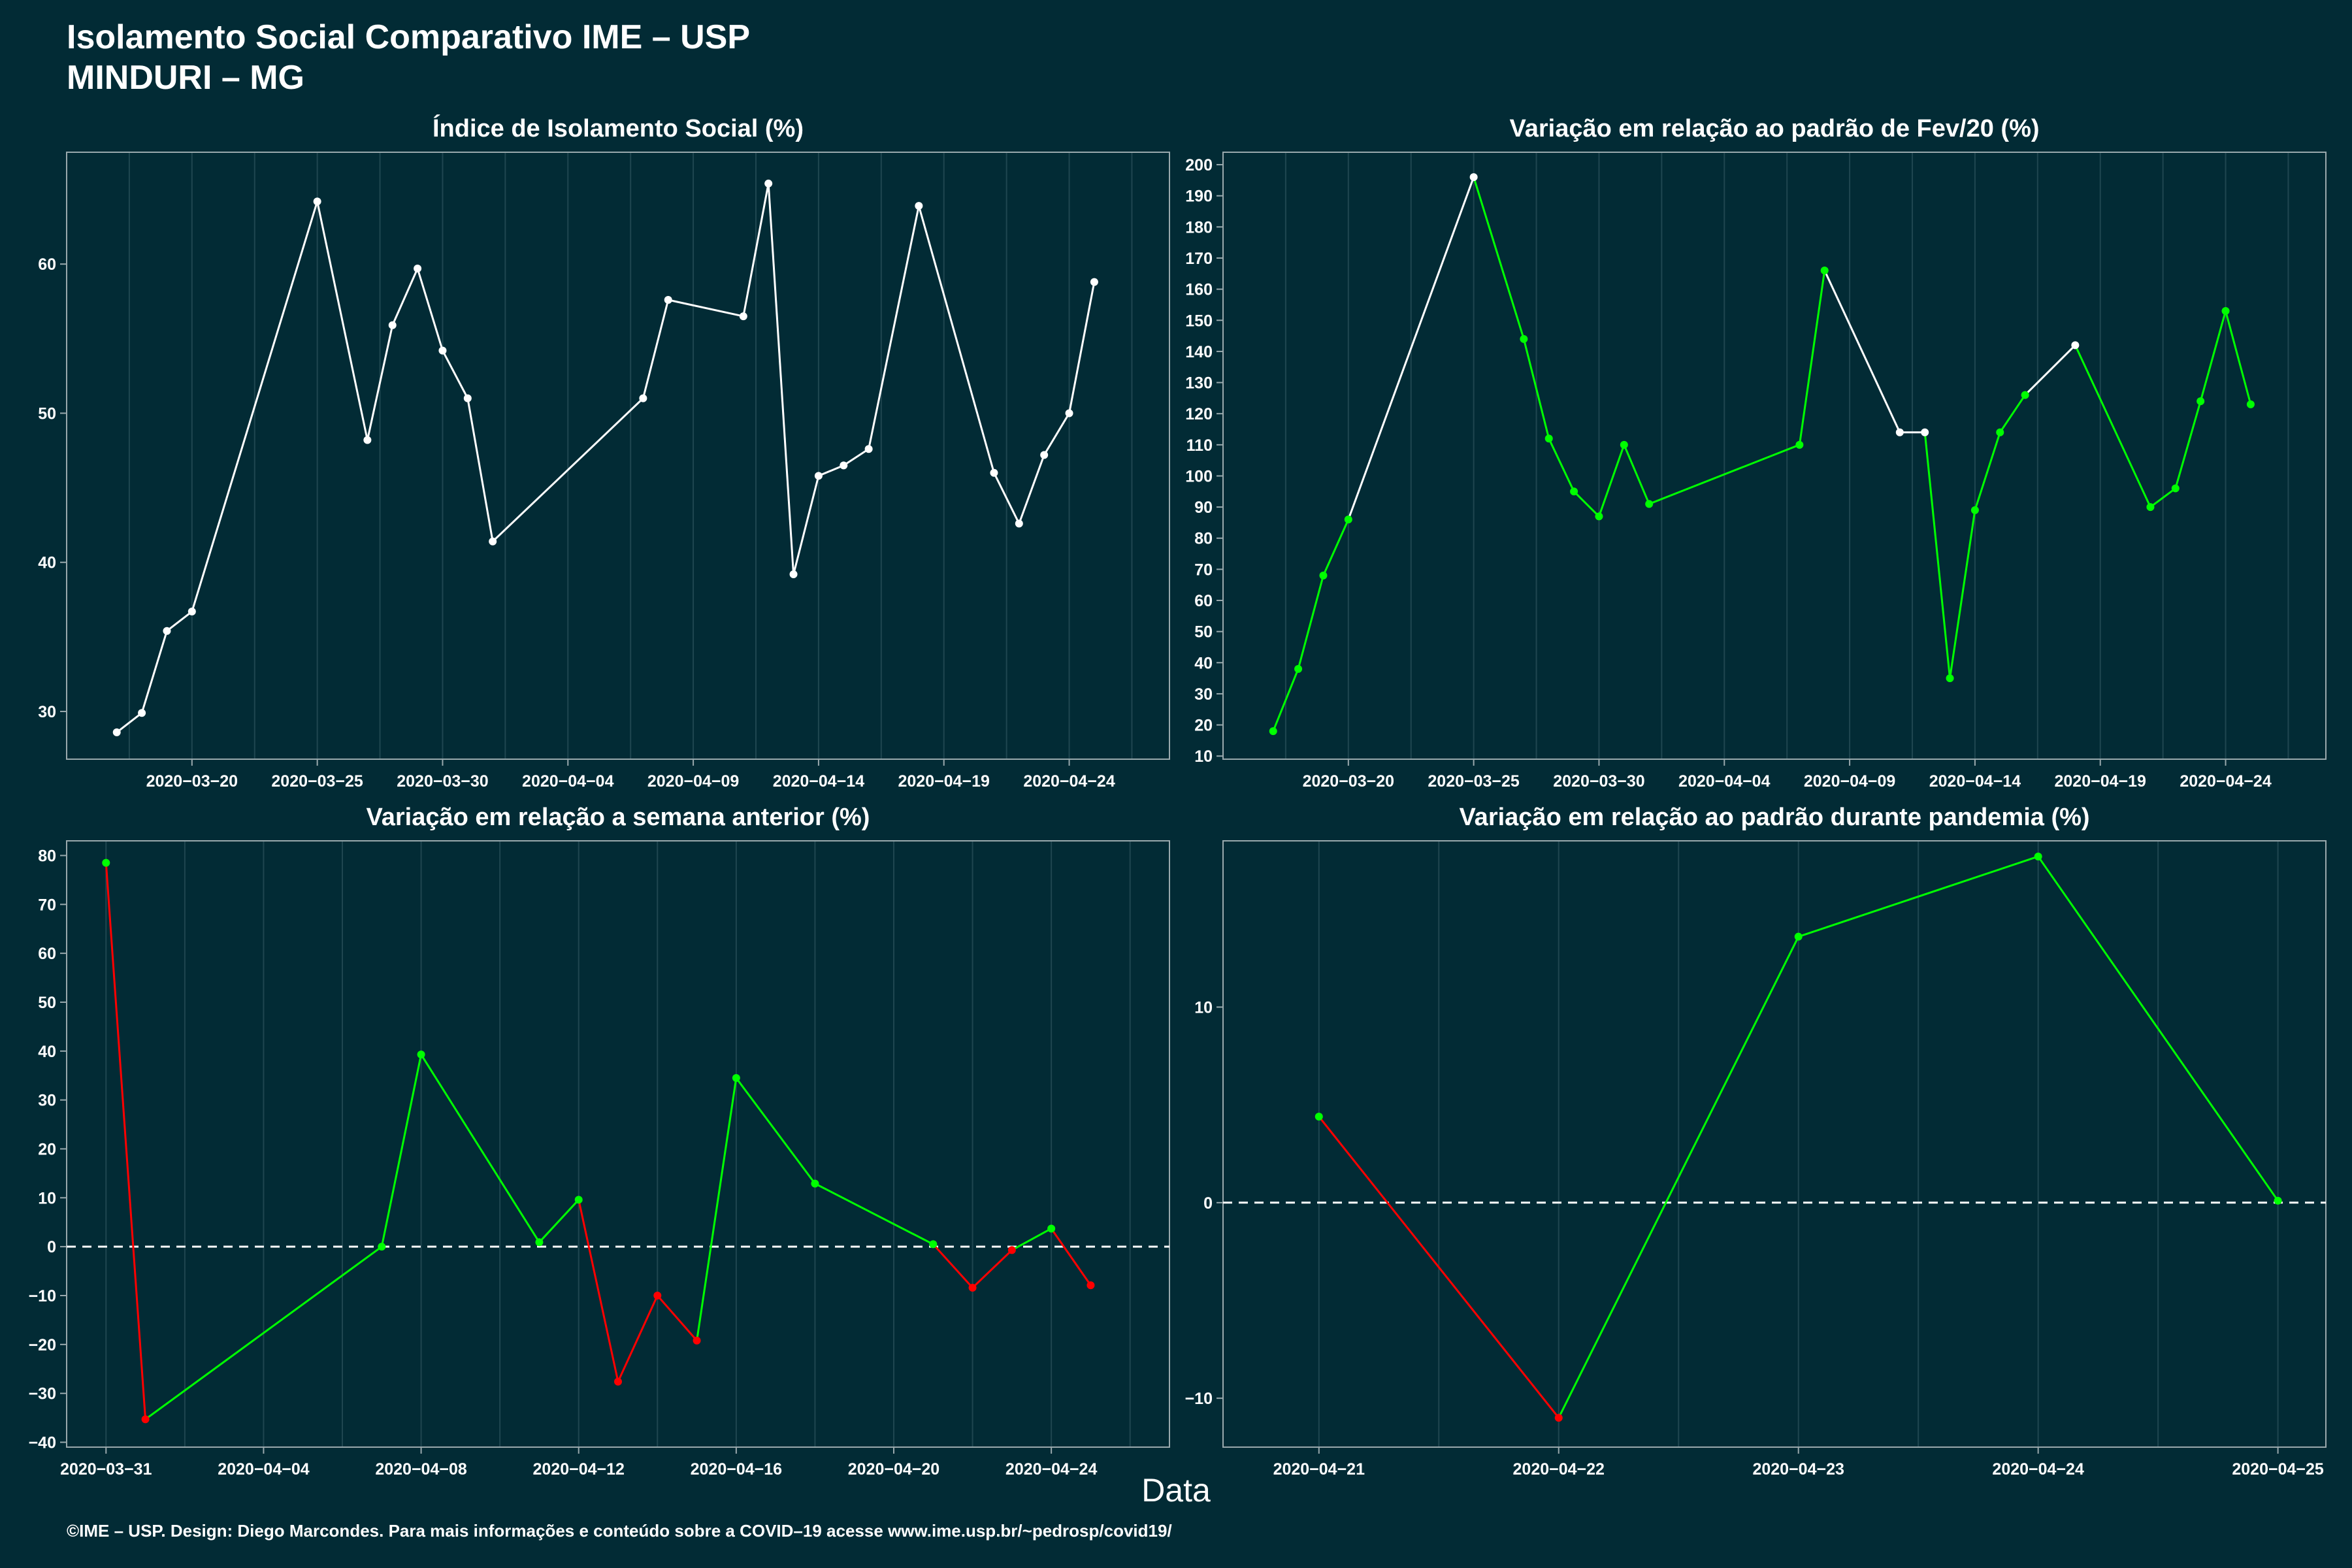 The image size is (2352, 1568). What do you see at coordinates (1199, 476) in the screenshot?
I see `y-tick-label: 100` at bounding box center [1199, 476].